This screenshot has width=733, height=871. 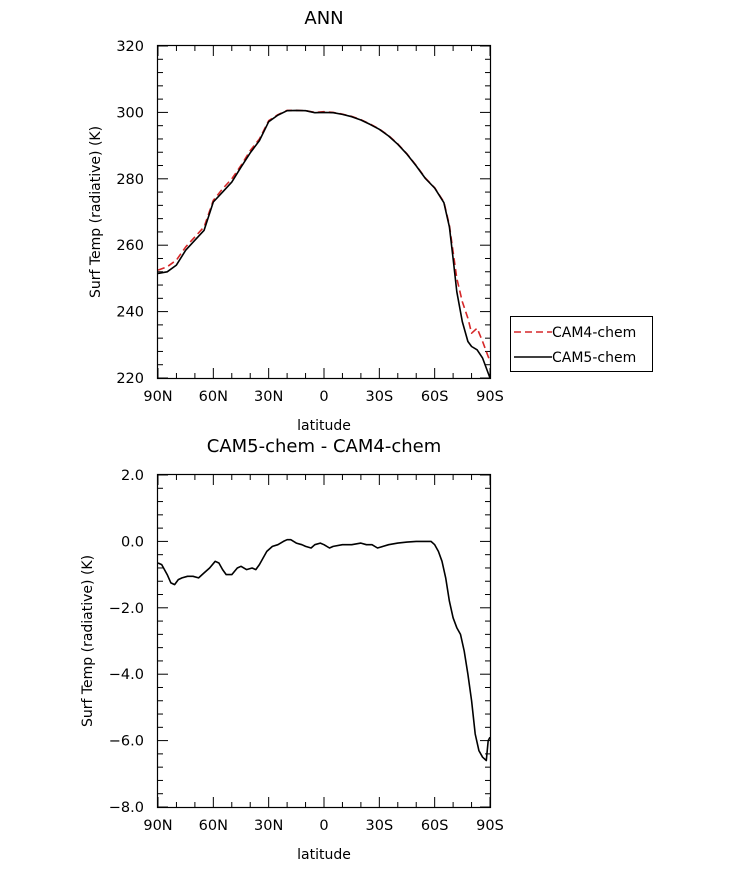 I want to click on y-tick-label: 280, so click(x=130, y=180).